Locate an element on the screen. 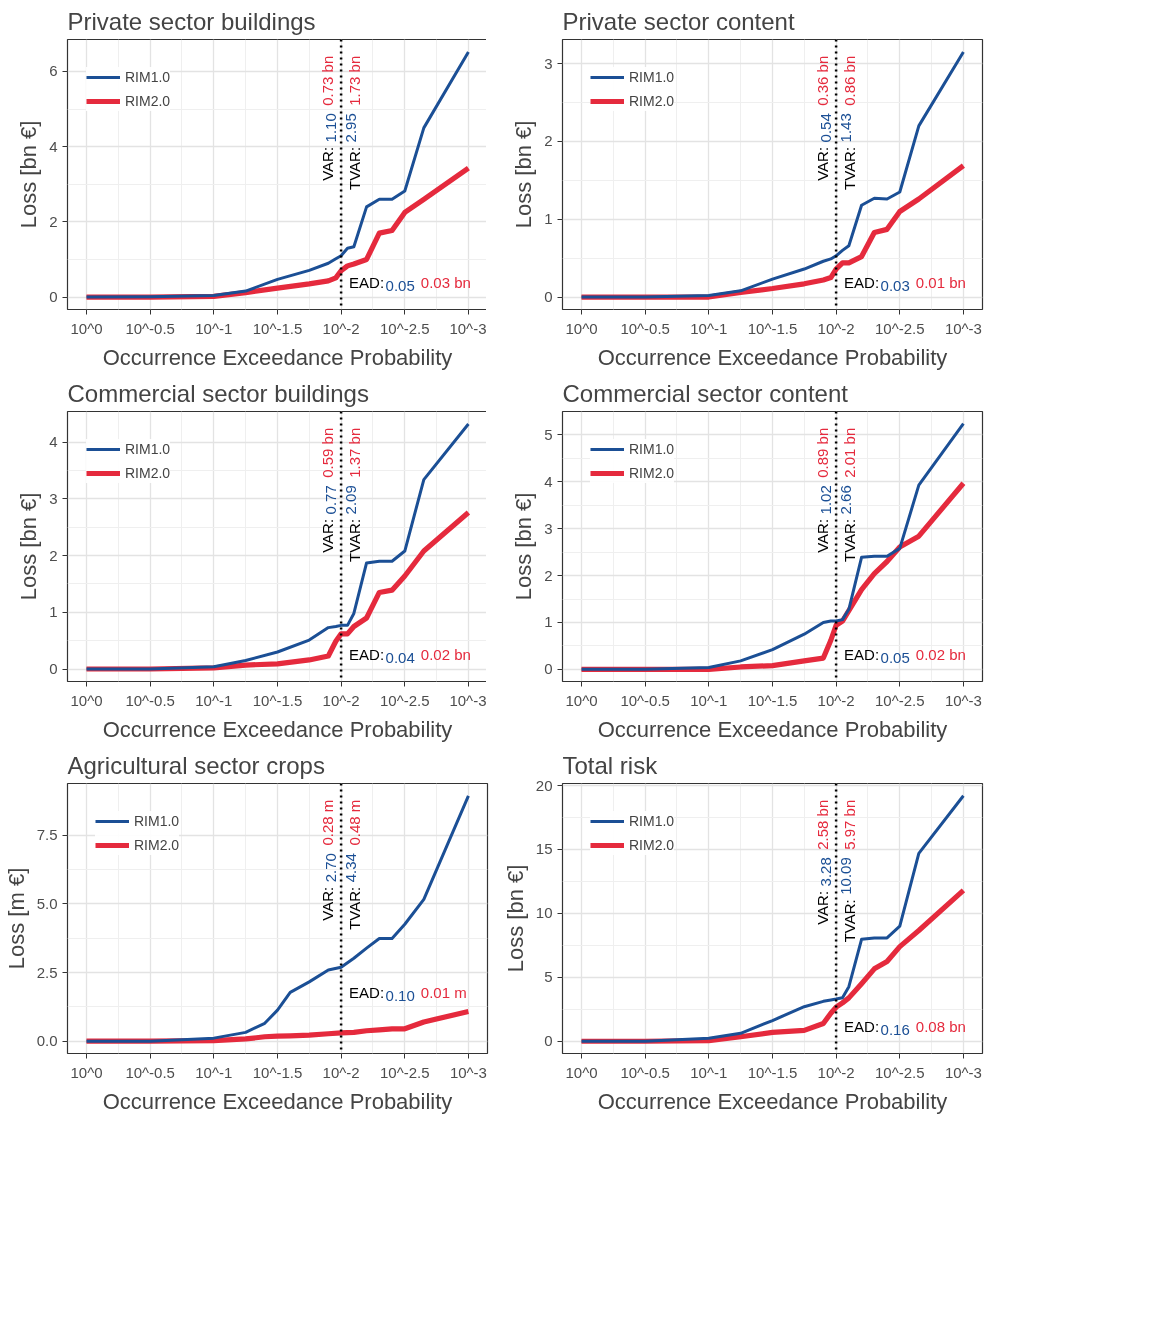 This screenshot has width=1149, height=1324. y-tick-label: 5.0 is located at coordinates (47, 903).